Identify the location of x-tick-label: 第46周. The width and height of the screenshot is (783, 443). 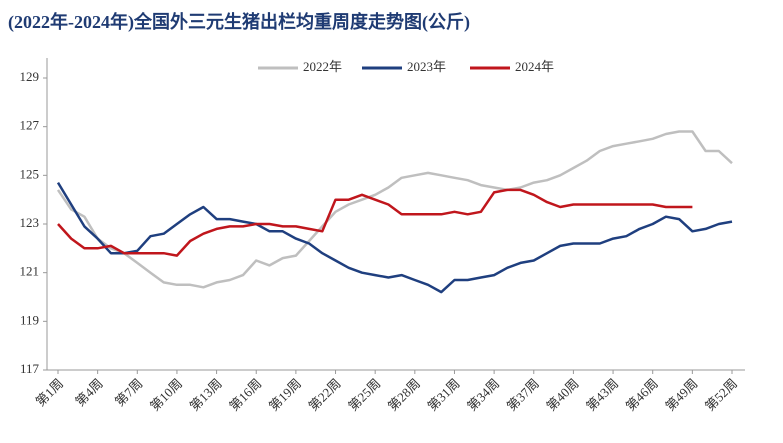
(642, 395).